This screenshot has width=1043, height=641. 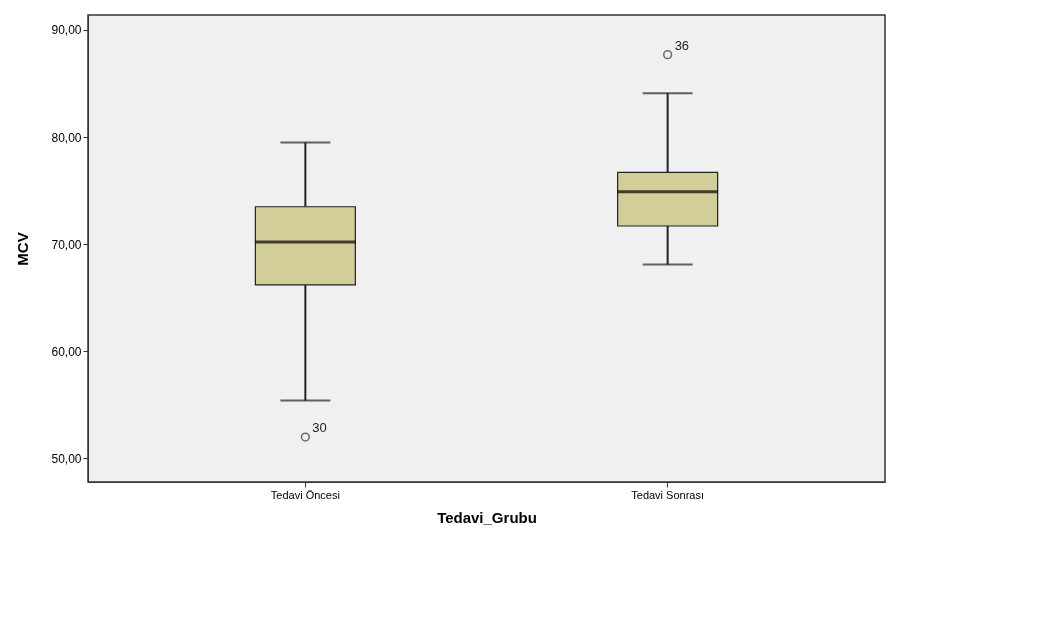 What do you see at coordinates (66, 244) in the screenshot?
I see `y-tick-label: 70,00` at bounding box center [66, 244].